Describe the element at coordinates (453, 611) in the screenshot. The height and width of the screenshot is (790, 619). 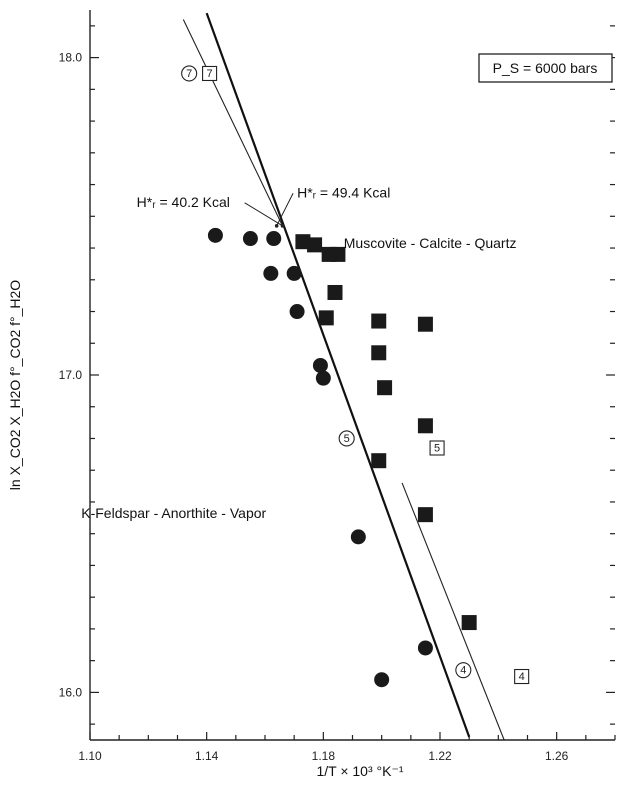
I see `fit-line-40-2-lower` at that location.